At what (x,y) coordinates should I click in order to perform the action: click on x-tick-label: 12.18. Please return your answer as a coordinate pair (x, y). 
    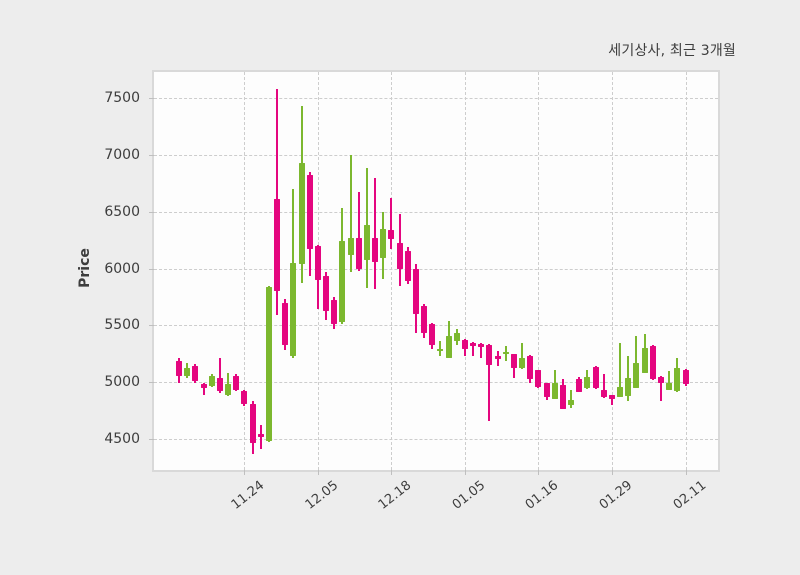
    Looking at the image, I should click on (395, 495).